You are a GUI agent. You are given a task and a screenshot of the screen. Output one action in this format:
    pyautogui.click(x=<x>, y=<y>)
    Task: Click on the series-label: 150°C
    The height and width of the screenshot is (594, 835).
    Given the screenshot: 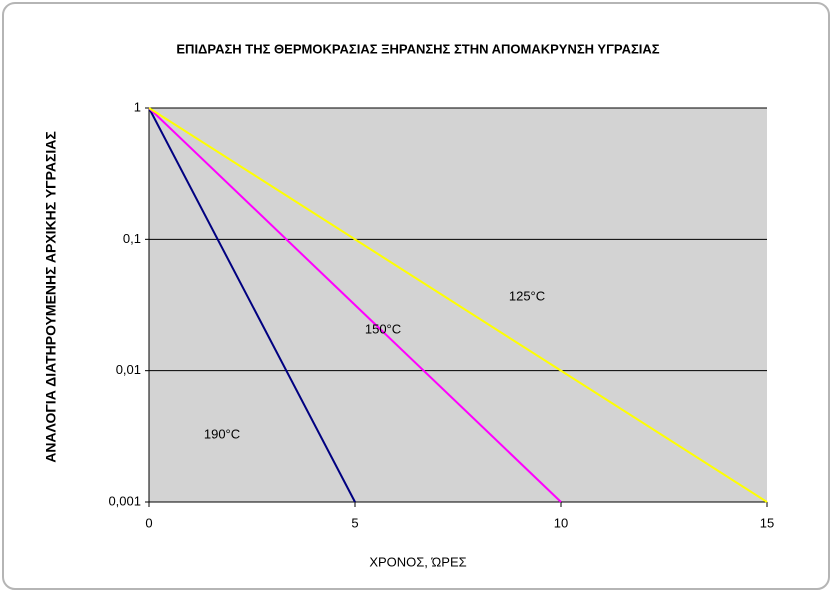 What is the action you would take?
    pyautogui.click(x=383, y=328)
    